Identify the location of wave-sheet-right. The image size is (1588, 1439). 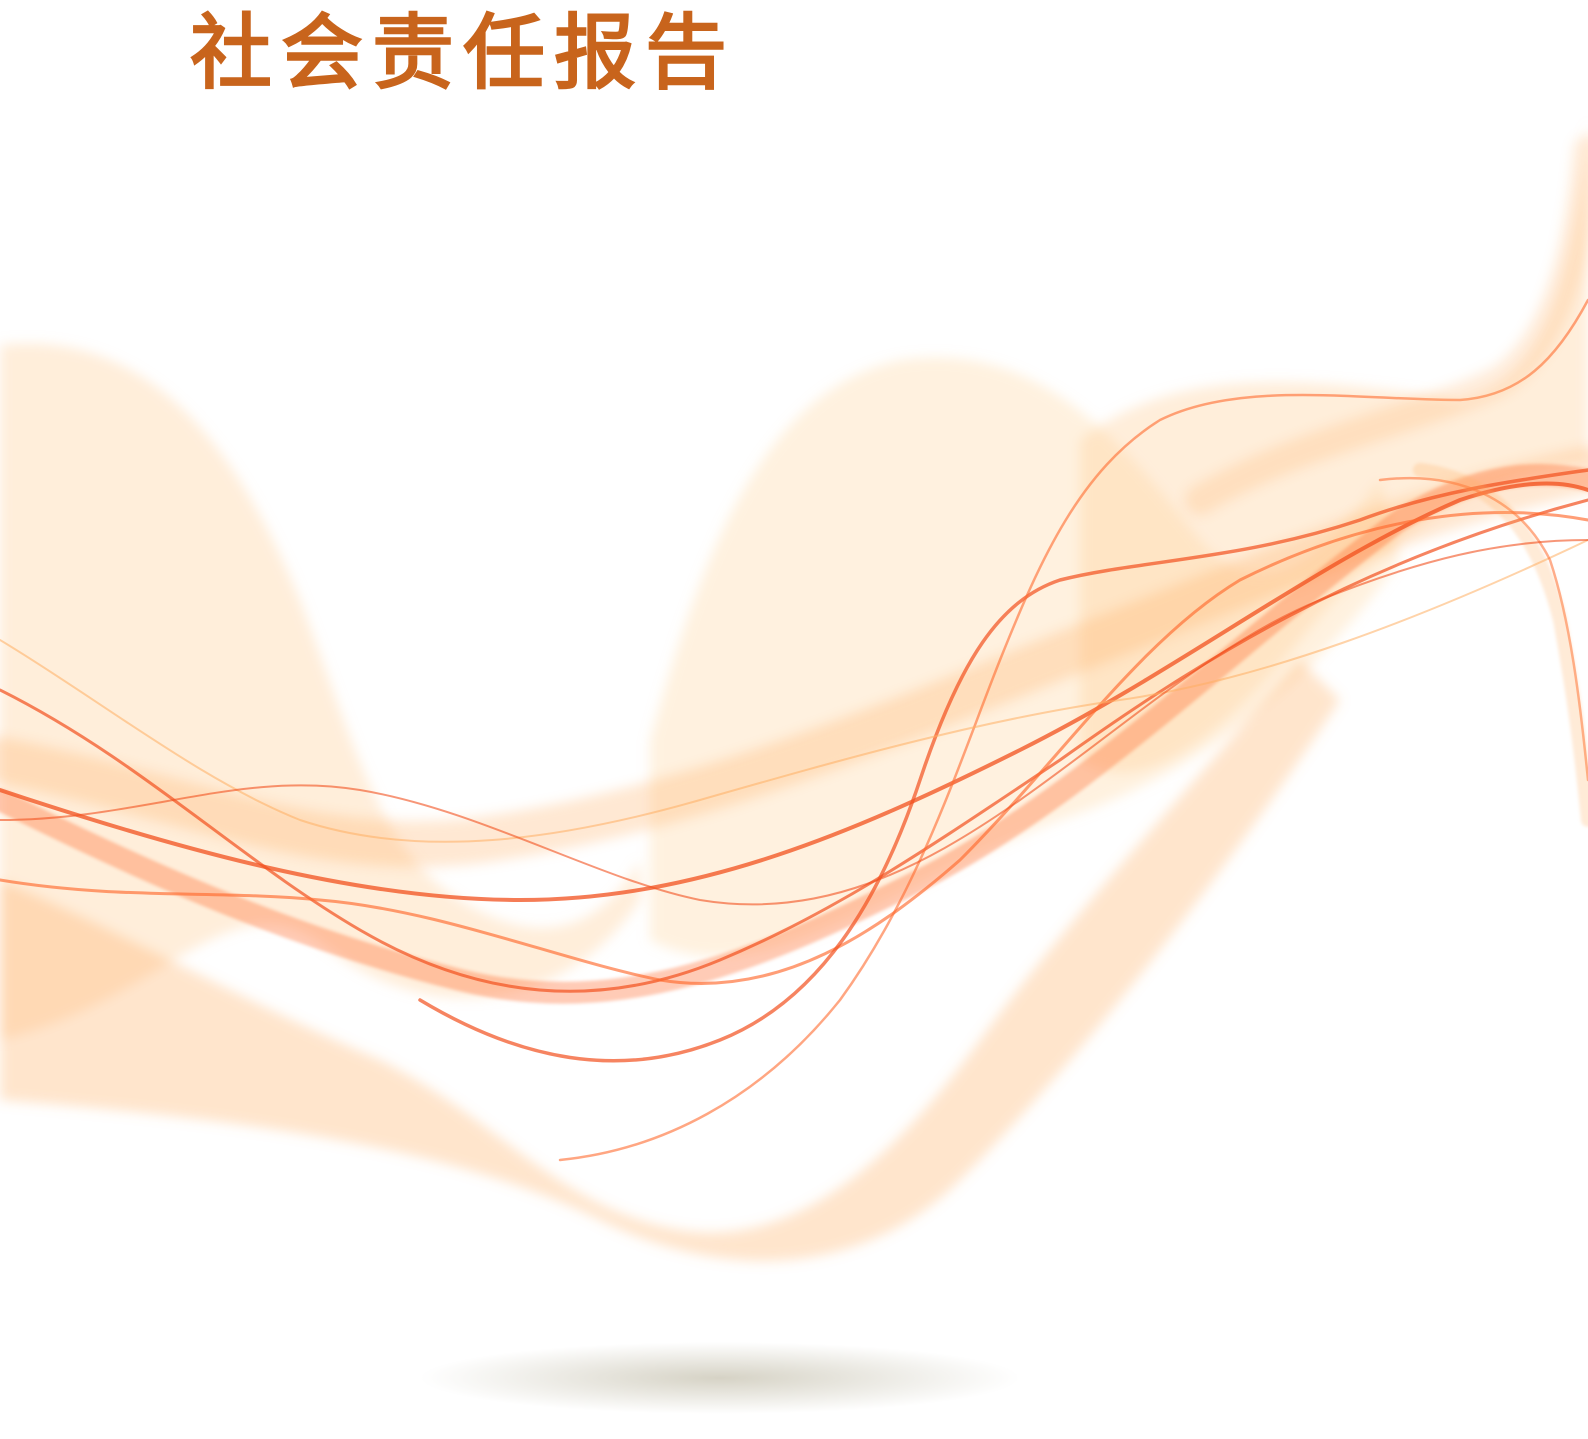
(1334, 446).